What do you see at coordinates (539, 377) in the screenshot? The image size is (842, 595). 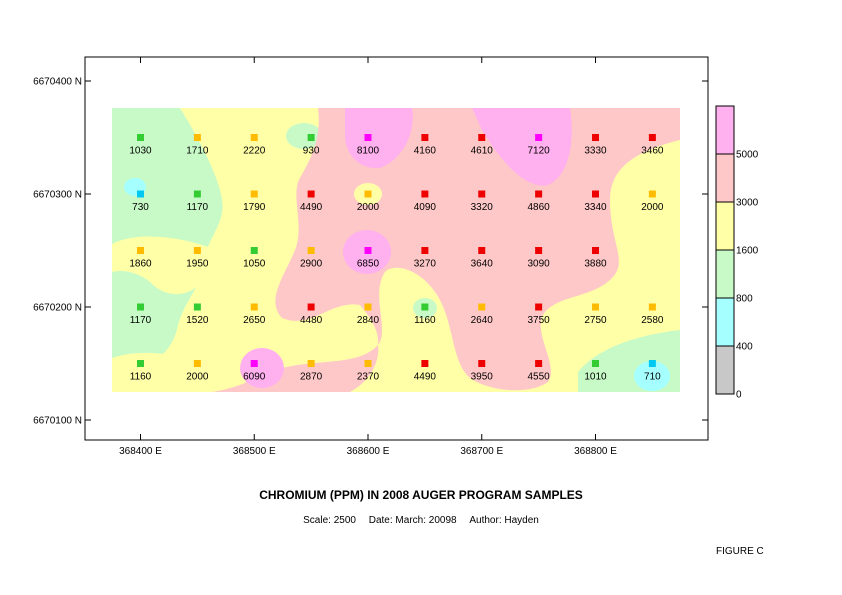 I see `sample-value-label: 4550` at bounding box center [539, 377].